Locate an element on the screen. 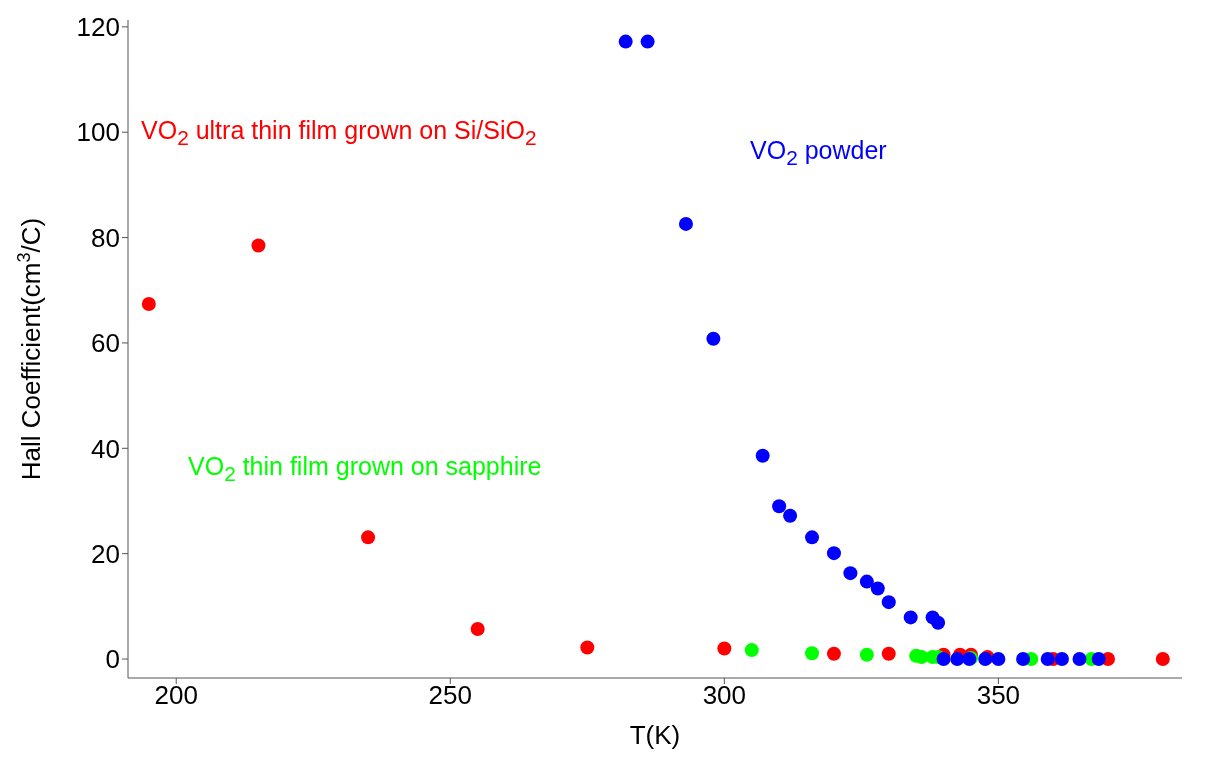 The width and height of the screenshot is (1207, 765). x-tick-label: 300 is located at coordinates (724, 695).